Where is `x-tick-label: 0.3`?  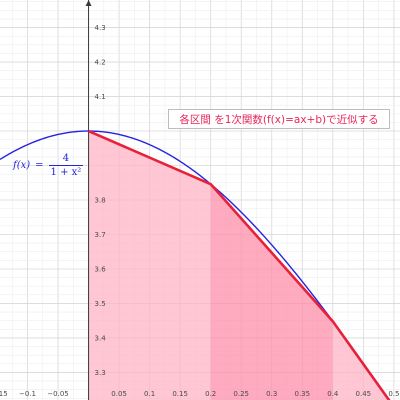
x-tick-label: 0.3 is located at coordinates (271, 394).